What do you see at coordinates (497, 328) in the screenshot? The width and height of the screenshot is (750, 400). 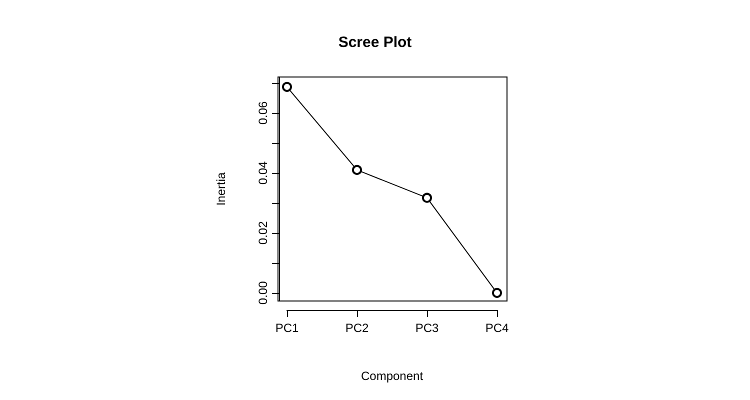 I see `x-tick-label: PC4` at bounding box center [497, 328].